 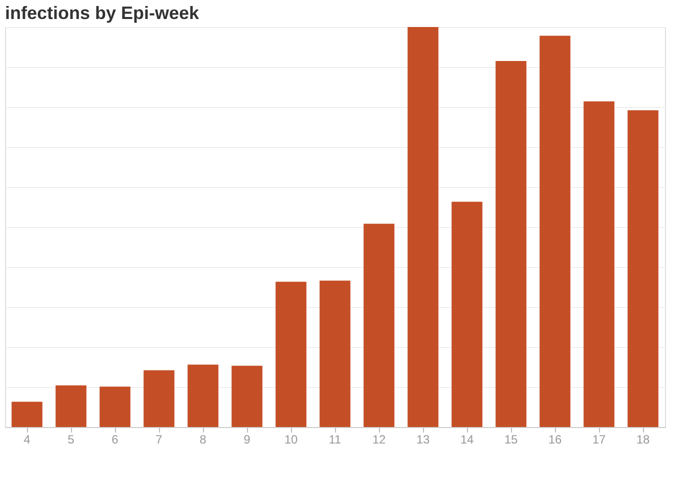 I want to click on x-tick-label: 14, so click(x=467, y=439).